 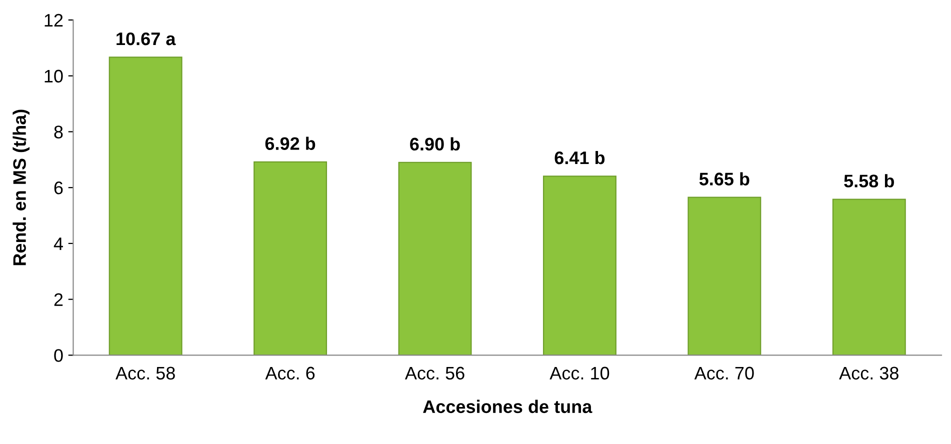 What do you see at coordinates (53, 76) in the screenshot?
I see `y-tick-label: 10` at bounding box center [53, 76].